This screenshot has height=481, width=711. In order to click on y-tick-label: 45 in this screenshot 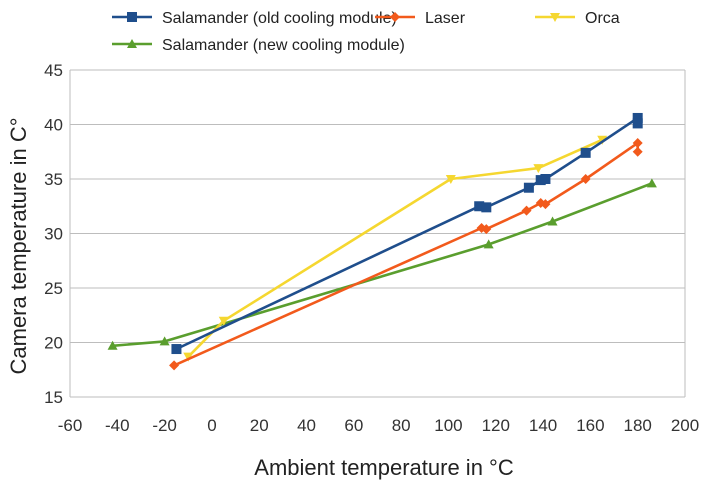, I will do `click(53, 70)`.